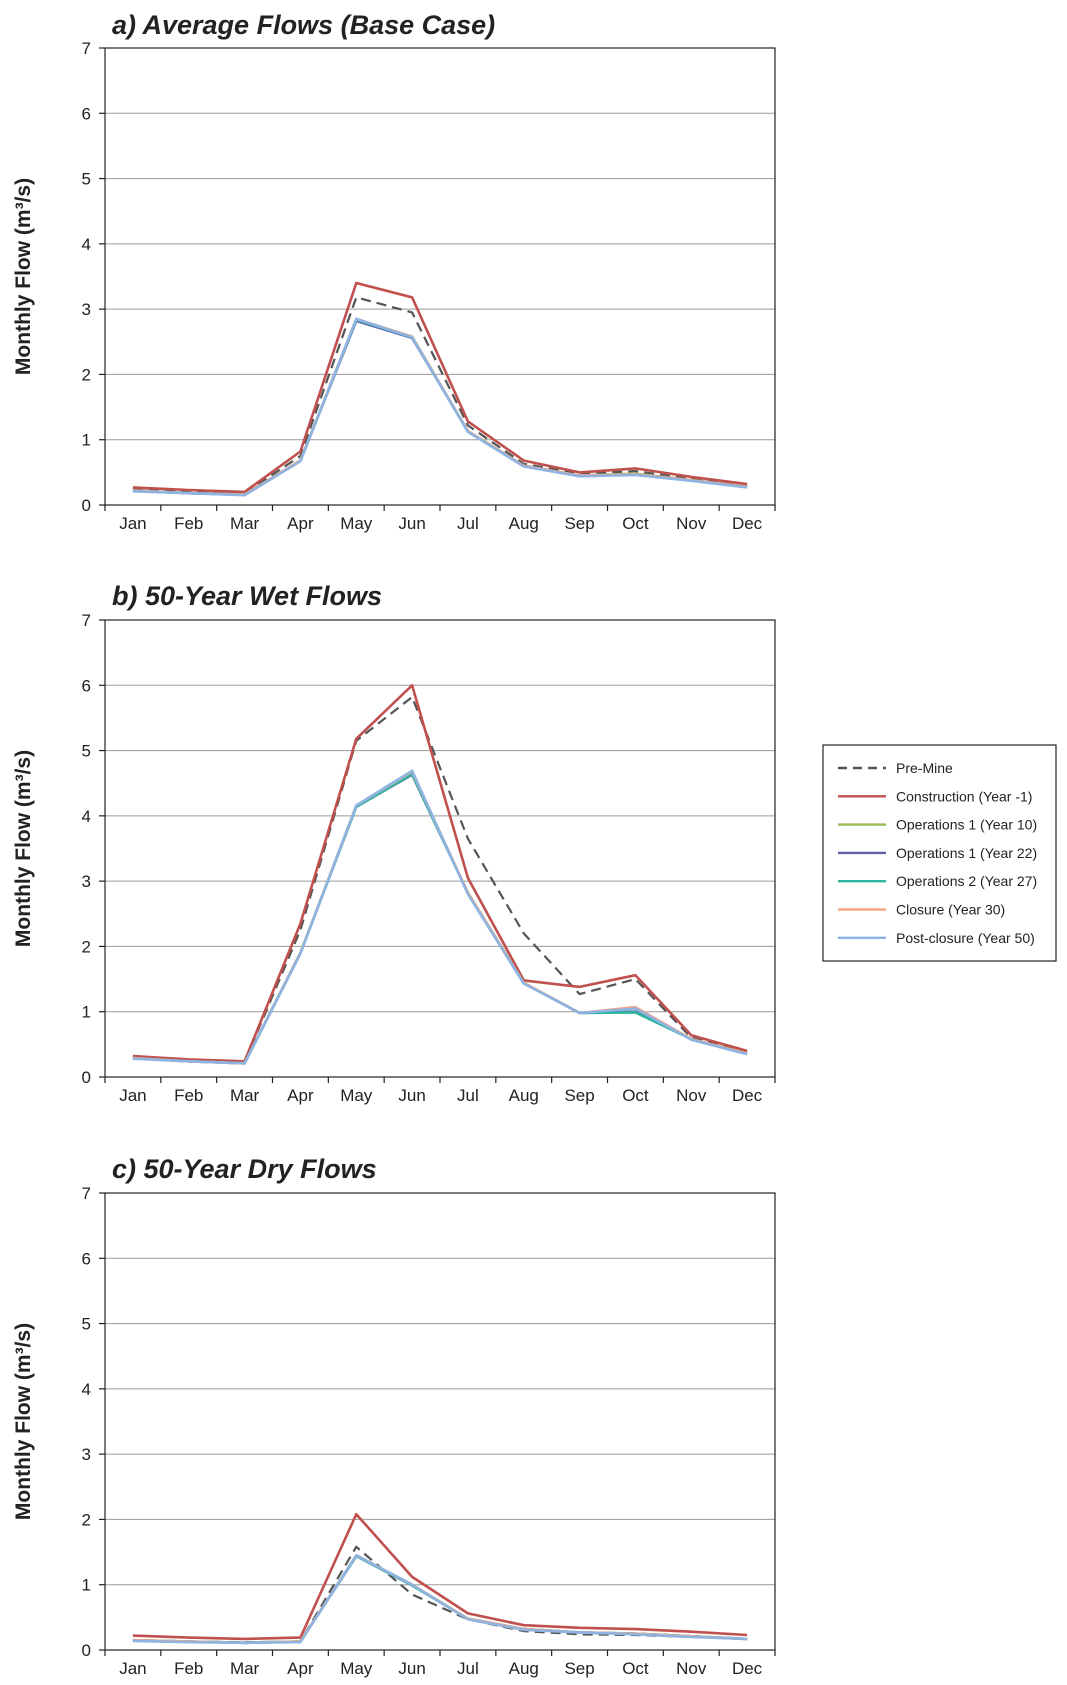  I want to click on chart-title: a) Average Flows (Base Case), so click(303, 25).